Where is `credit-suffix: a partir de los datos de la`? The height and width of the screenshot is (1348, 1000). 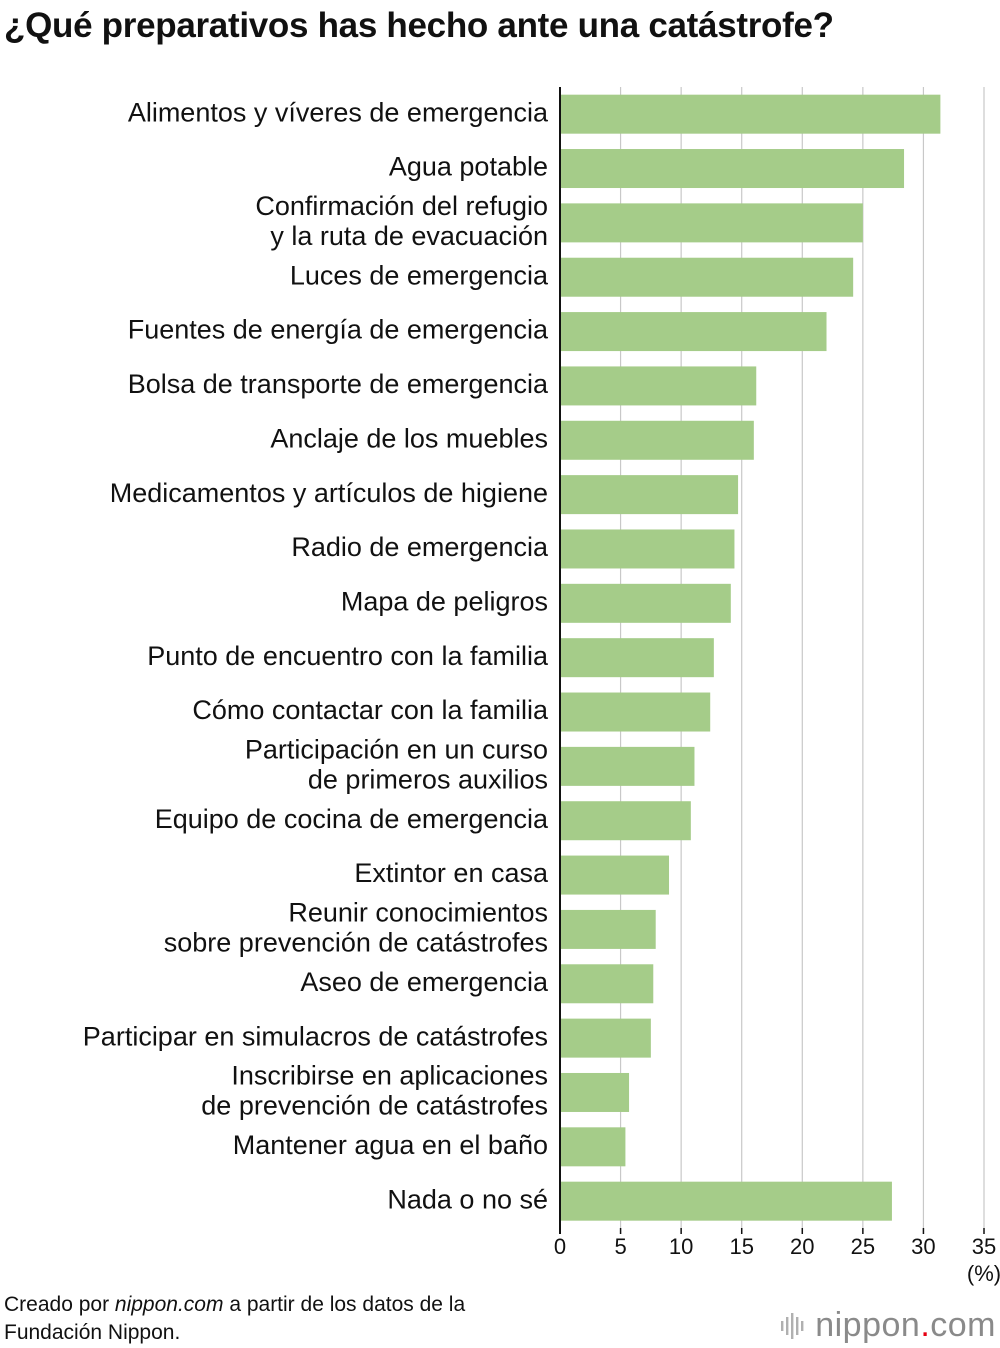 credit-suffix: a partir de los datos de la is located at coordinates (344, 1304).